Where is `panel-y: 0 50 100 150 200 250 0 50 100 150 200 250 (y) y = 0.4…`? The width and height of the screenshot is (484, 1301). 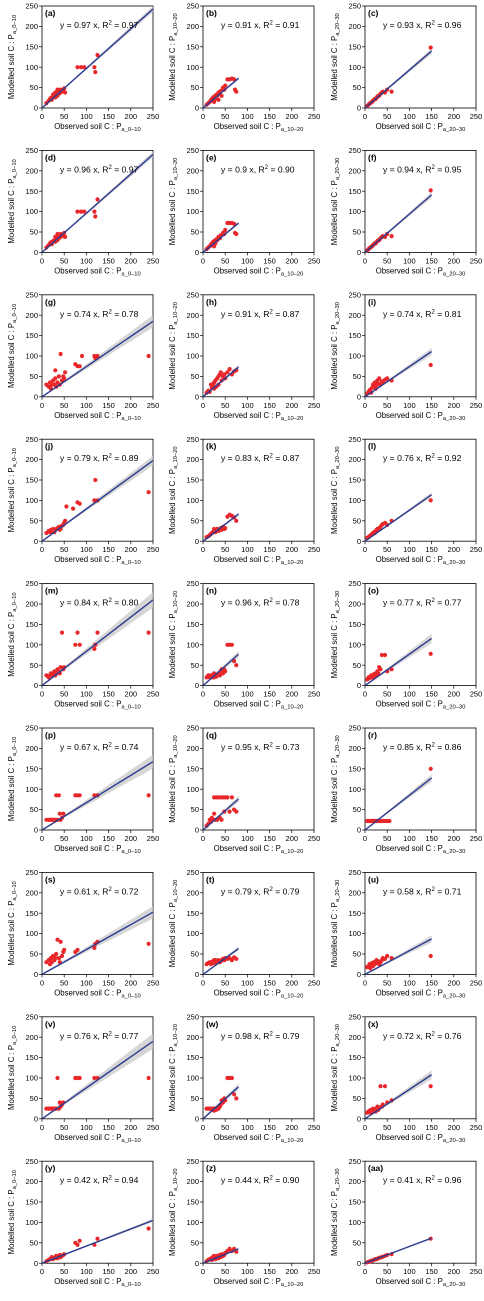 panel-y: 0 50 100 150 200 250 0 50 100 150 200 250 (y) y = 0.4… is located at coordinates (83, 1222).